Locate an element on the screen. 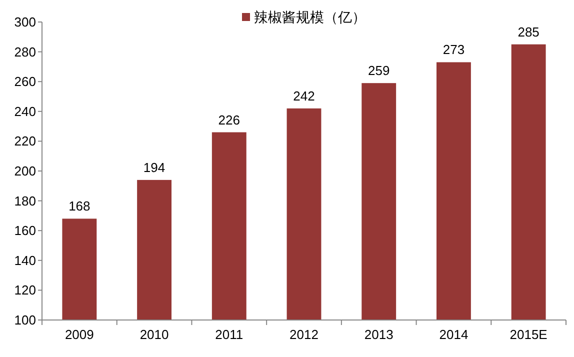 The width and height of the screenshot is (574, 357). data-label: 226 is located at coordinates (229, 120).